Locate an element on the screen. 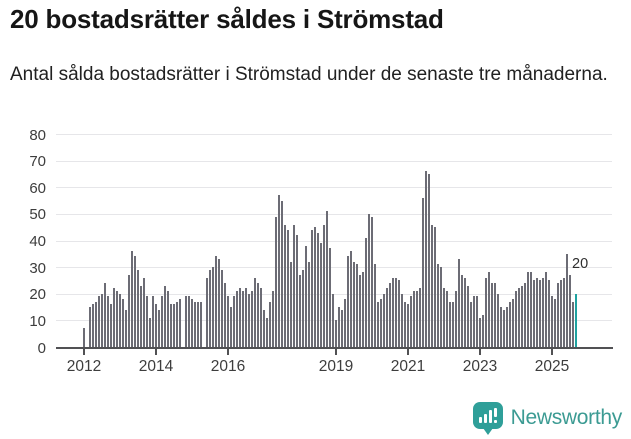  x-tick-2012 is located at coordinates (84, 352).